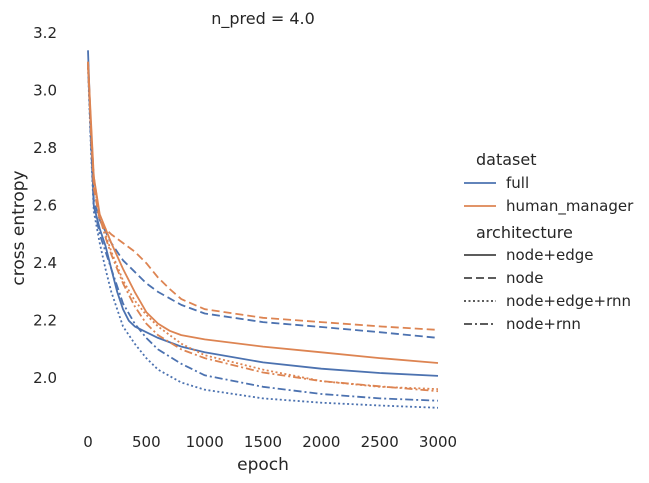 This screenshot has width=649, height=483. What do you see at coordinates (568, 301) in the screenshot?
I see `legend-label-node-edge-rnn: node+edge+rnn` at bounding box center [568, 301].